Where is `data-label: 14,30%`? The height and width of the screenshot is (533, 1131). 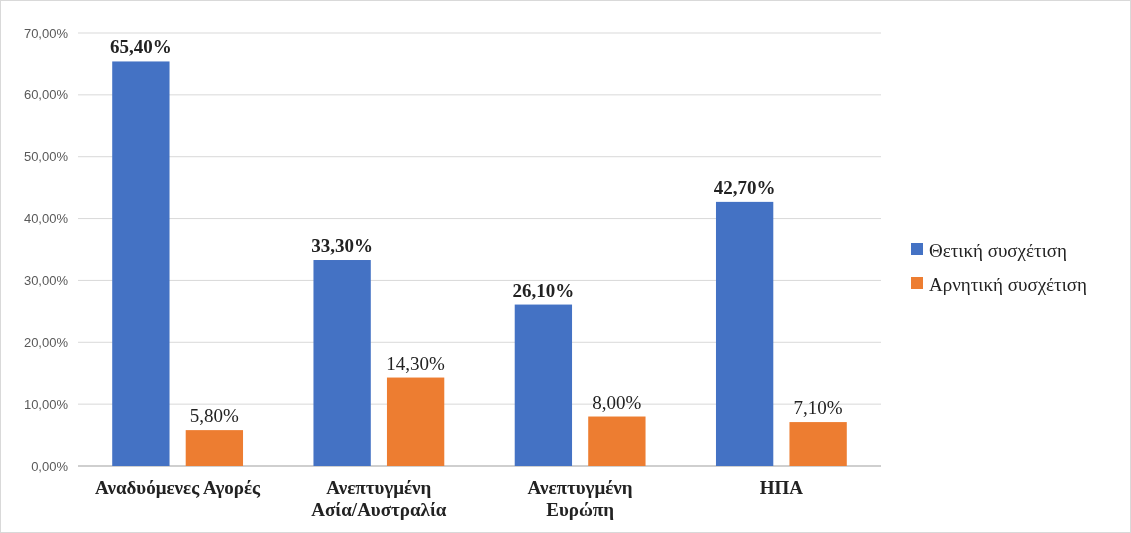 data-label: 14,30% is located at coordinates (416, 363).